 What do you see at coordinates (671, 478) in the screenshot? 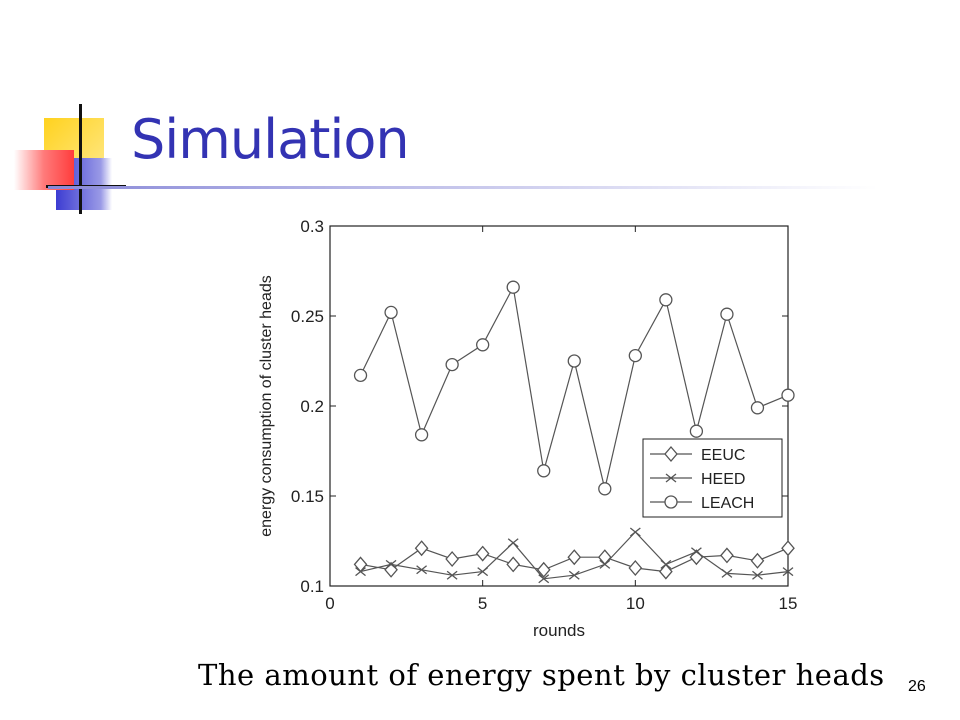
I see `legend-marker-heed` at bounding box center [671, 478].